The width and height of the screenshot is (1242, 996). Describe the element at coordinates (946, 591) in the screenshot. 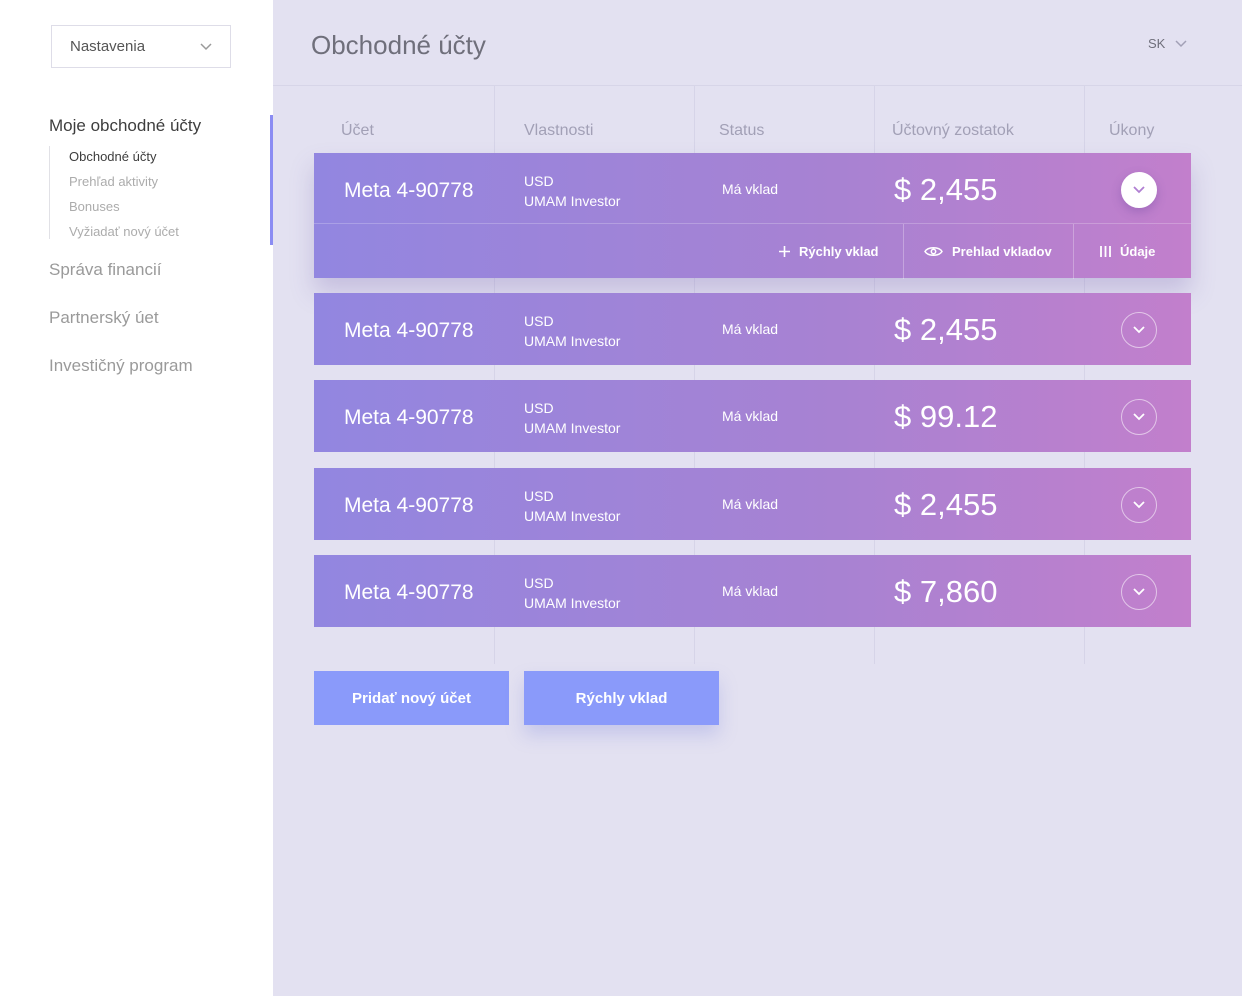

I see `account-balance: $ 7,860` at that location.